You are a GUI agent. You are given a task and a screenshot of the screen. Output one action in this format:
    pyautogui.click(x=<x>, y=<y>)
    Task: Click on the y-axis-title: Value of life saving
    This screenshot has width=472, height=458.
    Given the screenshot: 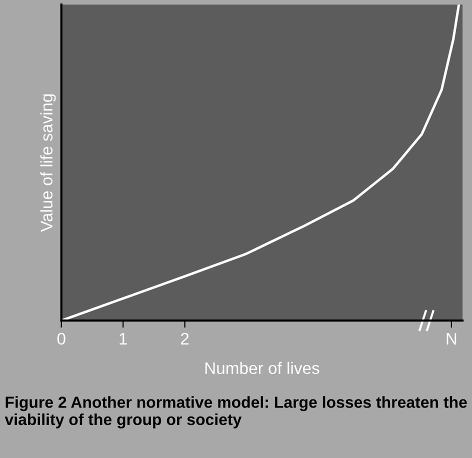 What is the action you would take?
    pyautogui.click(x=48, y=163)
    